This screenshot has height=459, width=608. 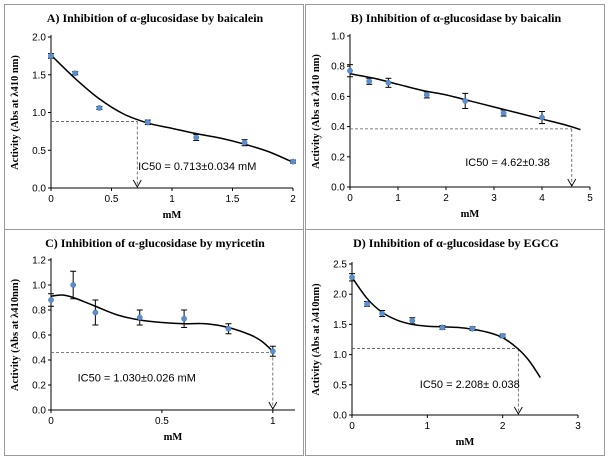 I want to click on ic50-annotation: IC50 = 4.62±0.38, so click(x=507, y=163).